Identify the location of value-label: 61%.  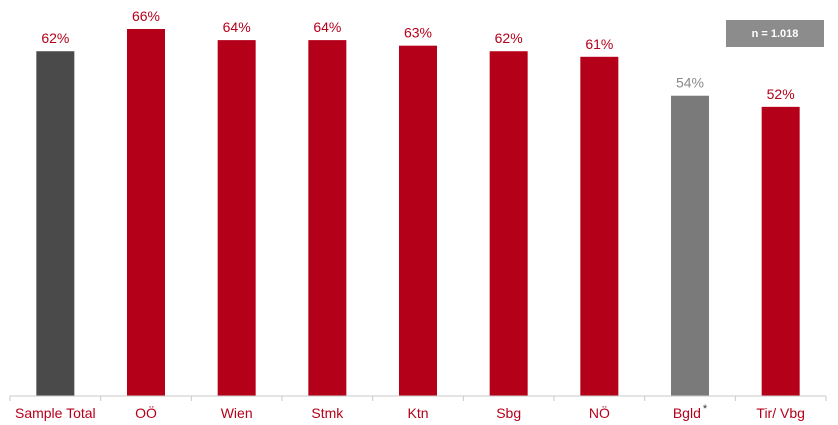
(599, 44).